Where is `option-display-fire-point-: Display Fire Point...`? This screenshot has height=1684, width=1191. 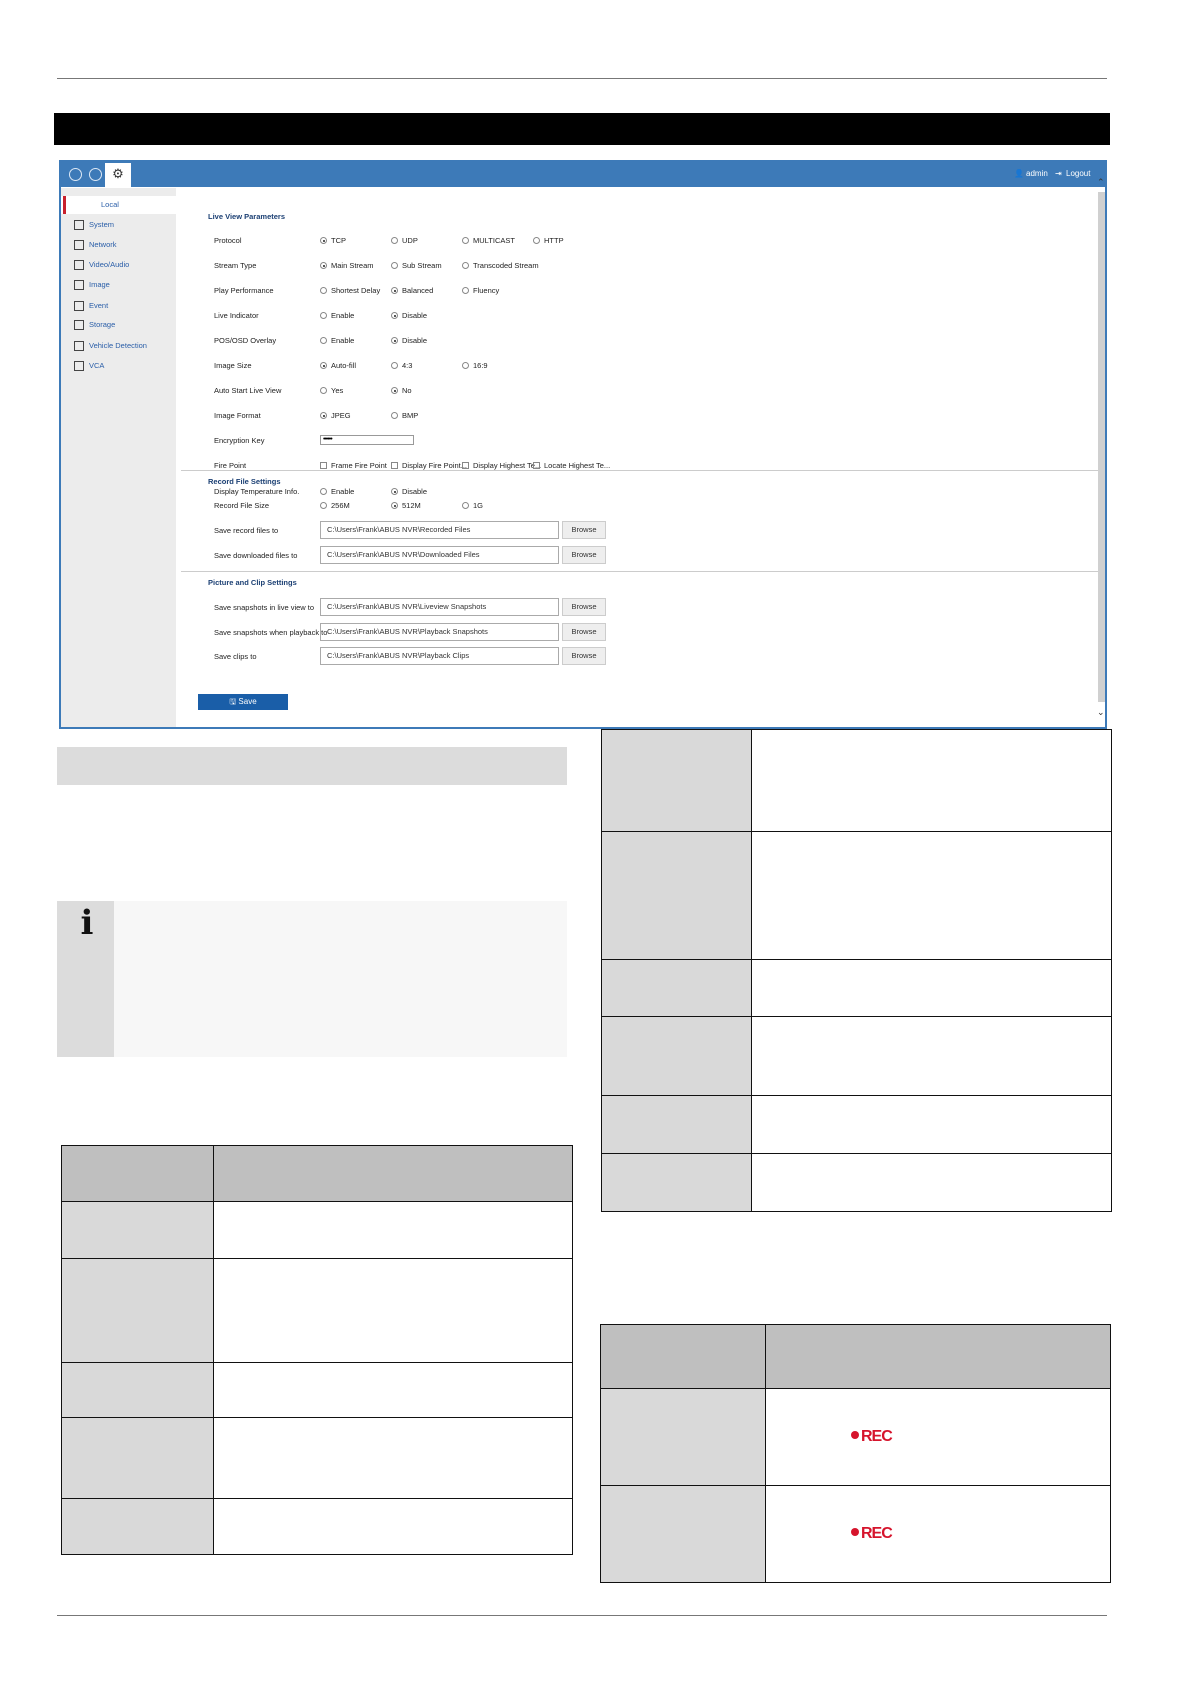
option-display-fire-point-: Display Fire Point... is located at coordinates (429, 465).